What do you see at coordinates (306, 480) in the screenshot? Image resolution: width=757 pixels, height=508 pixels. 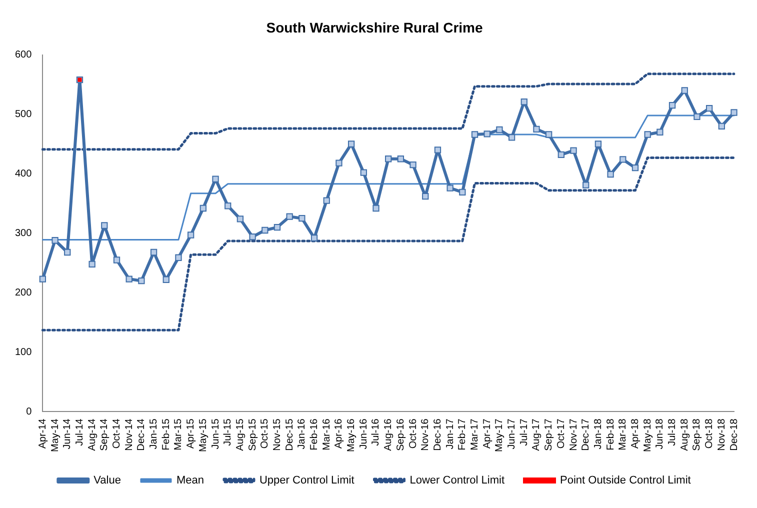 I see `legend-label: Upper Control Limit` at bounding box center [306, 480].